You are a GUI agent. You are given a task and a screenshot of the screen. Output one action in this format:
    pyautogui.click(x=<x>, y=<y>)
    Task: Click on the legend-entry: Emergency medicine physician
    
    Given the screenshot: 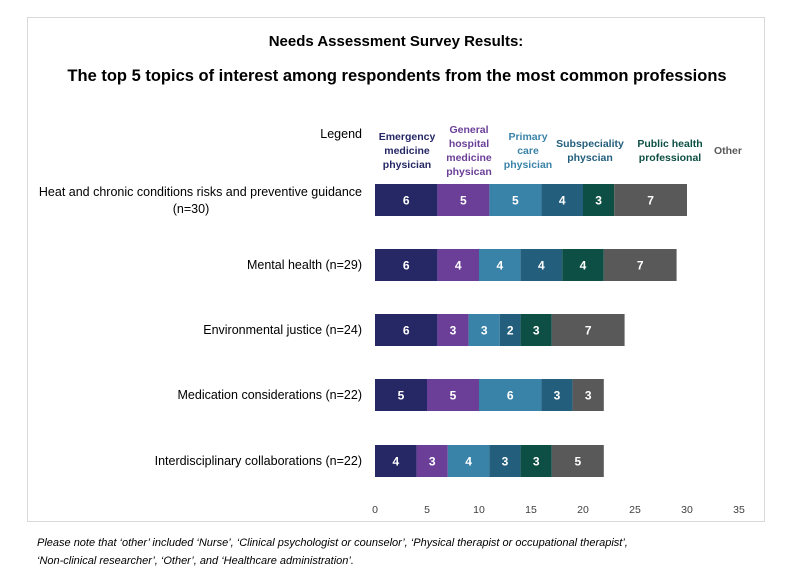 What is the action you would take?
    pyautogui.click(x=407, y=151)
    